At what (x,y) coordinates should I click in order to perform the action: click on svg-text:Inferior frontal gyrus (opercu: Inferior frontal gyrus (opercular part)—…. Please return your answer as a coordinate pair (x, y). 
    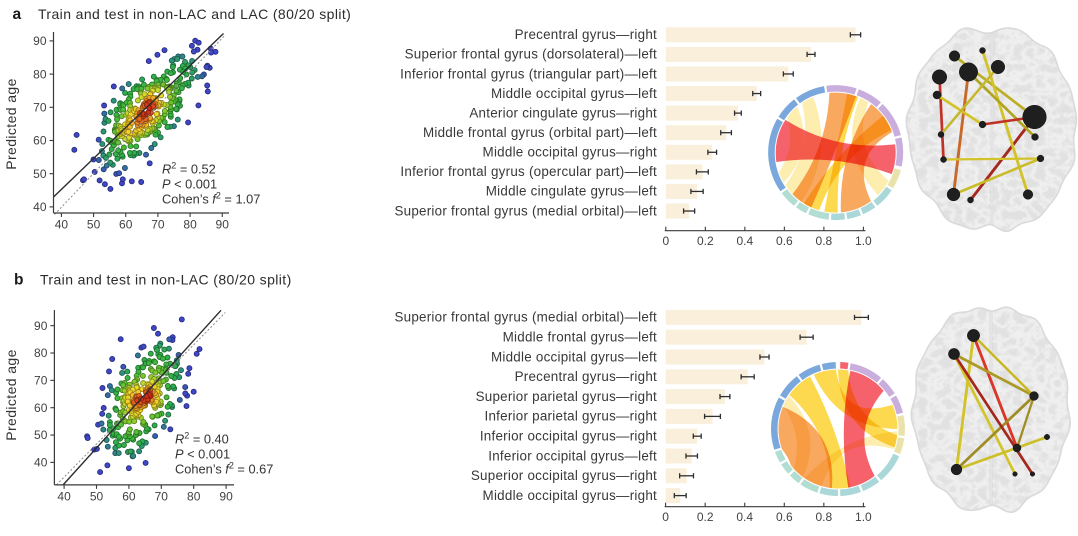
    Looking at the image, I should click on (528, 171).